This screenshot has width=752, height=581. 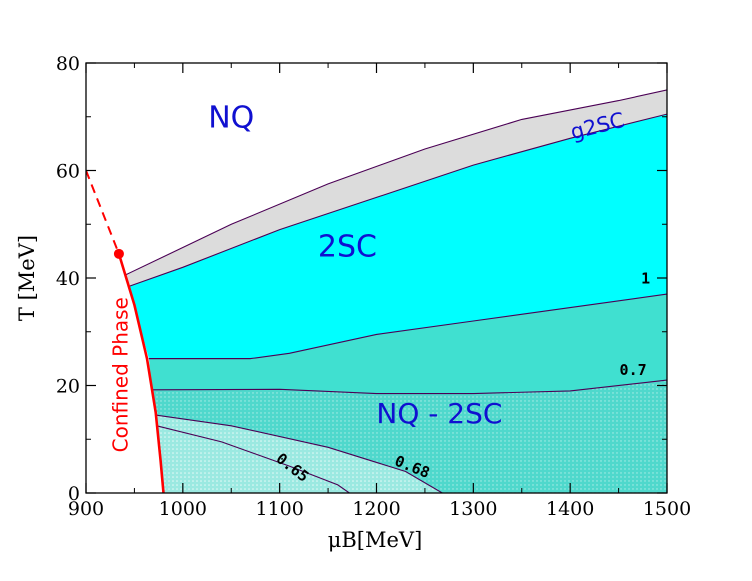 What do you see at coordinates (667, 509) in the screenshot?
I see `x-tick-label-1500: 1500` at bounding box center [667, 509].